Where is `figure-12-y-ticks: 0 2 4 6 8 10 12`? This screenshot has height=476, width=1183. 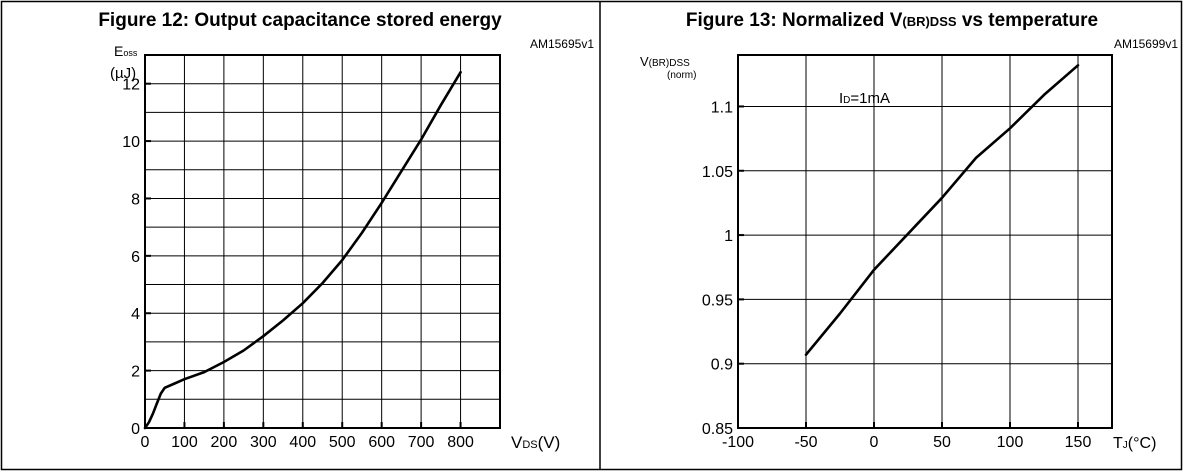
figure-12-y-ticks: 0 2 4 6 8 10 12 is located at coordinates (136, 257).